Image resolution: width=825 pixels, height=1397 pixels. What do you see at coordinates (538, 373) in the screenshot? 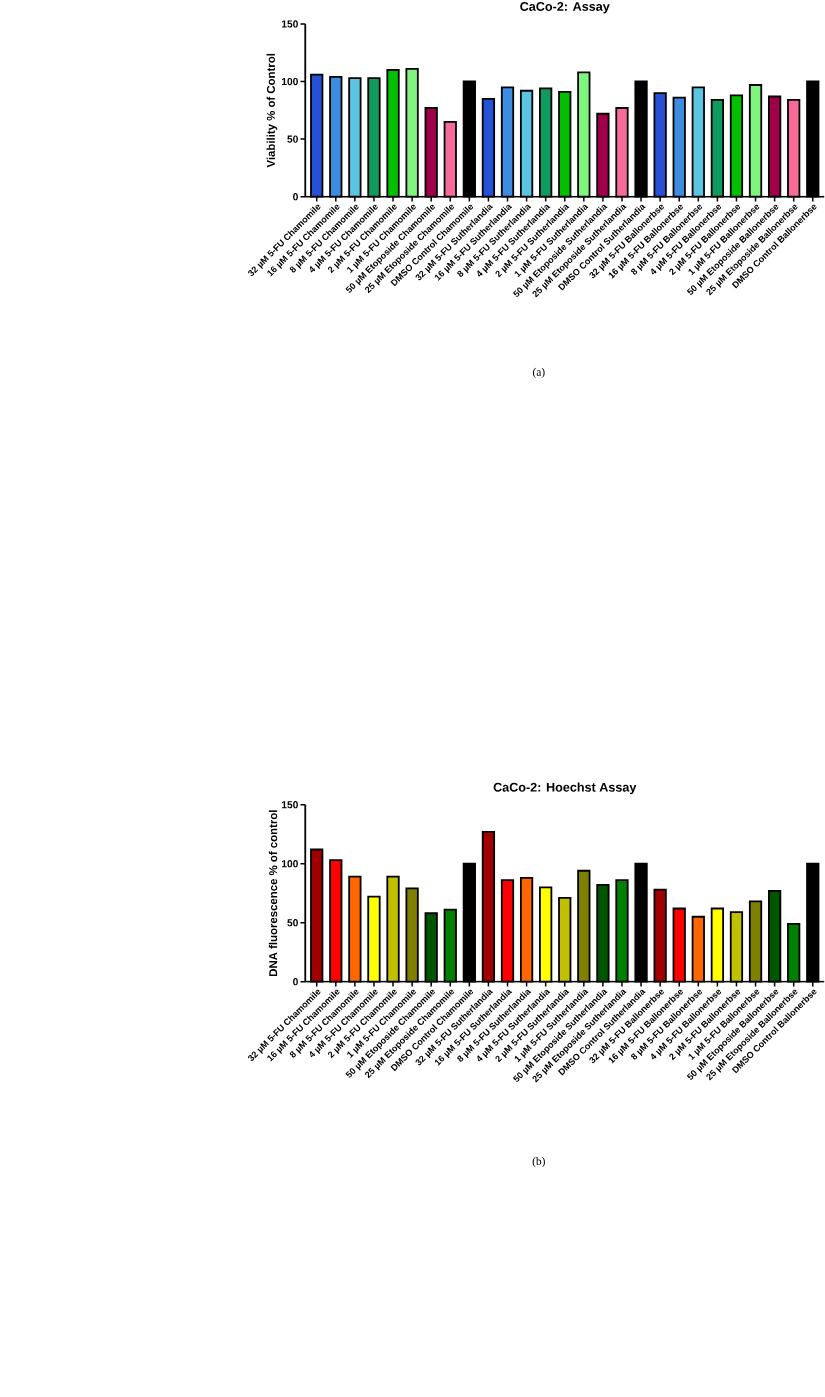
I see `text: (a)` at bounding box center [538, 373].